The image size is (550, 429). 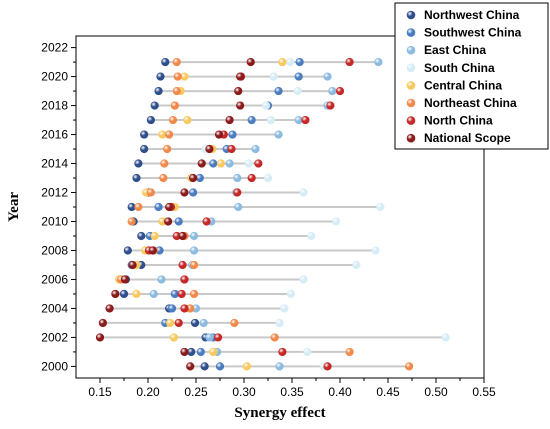 What do you see at coordinates (279, 323) in the screenshot?
I see `point-south-china-2003` at bounding box center [279, 323].